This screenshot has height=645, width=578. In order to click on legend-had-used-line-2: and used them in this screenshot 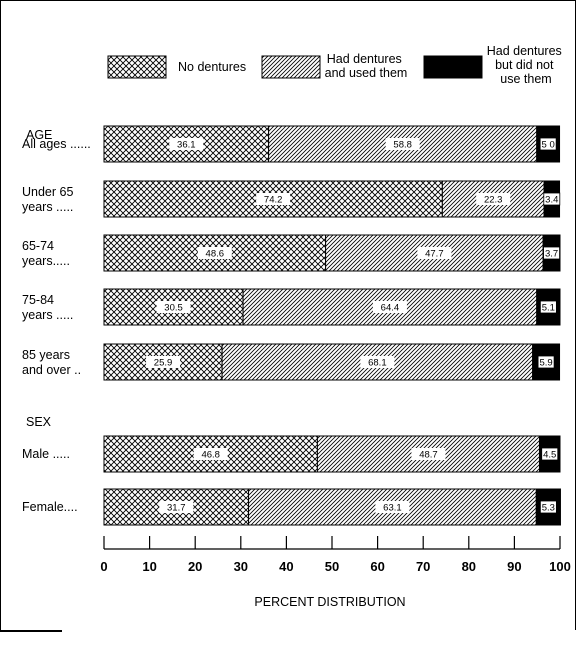, I will do `click(366, 73)`.